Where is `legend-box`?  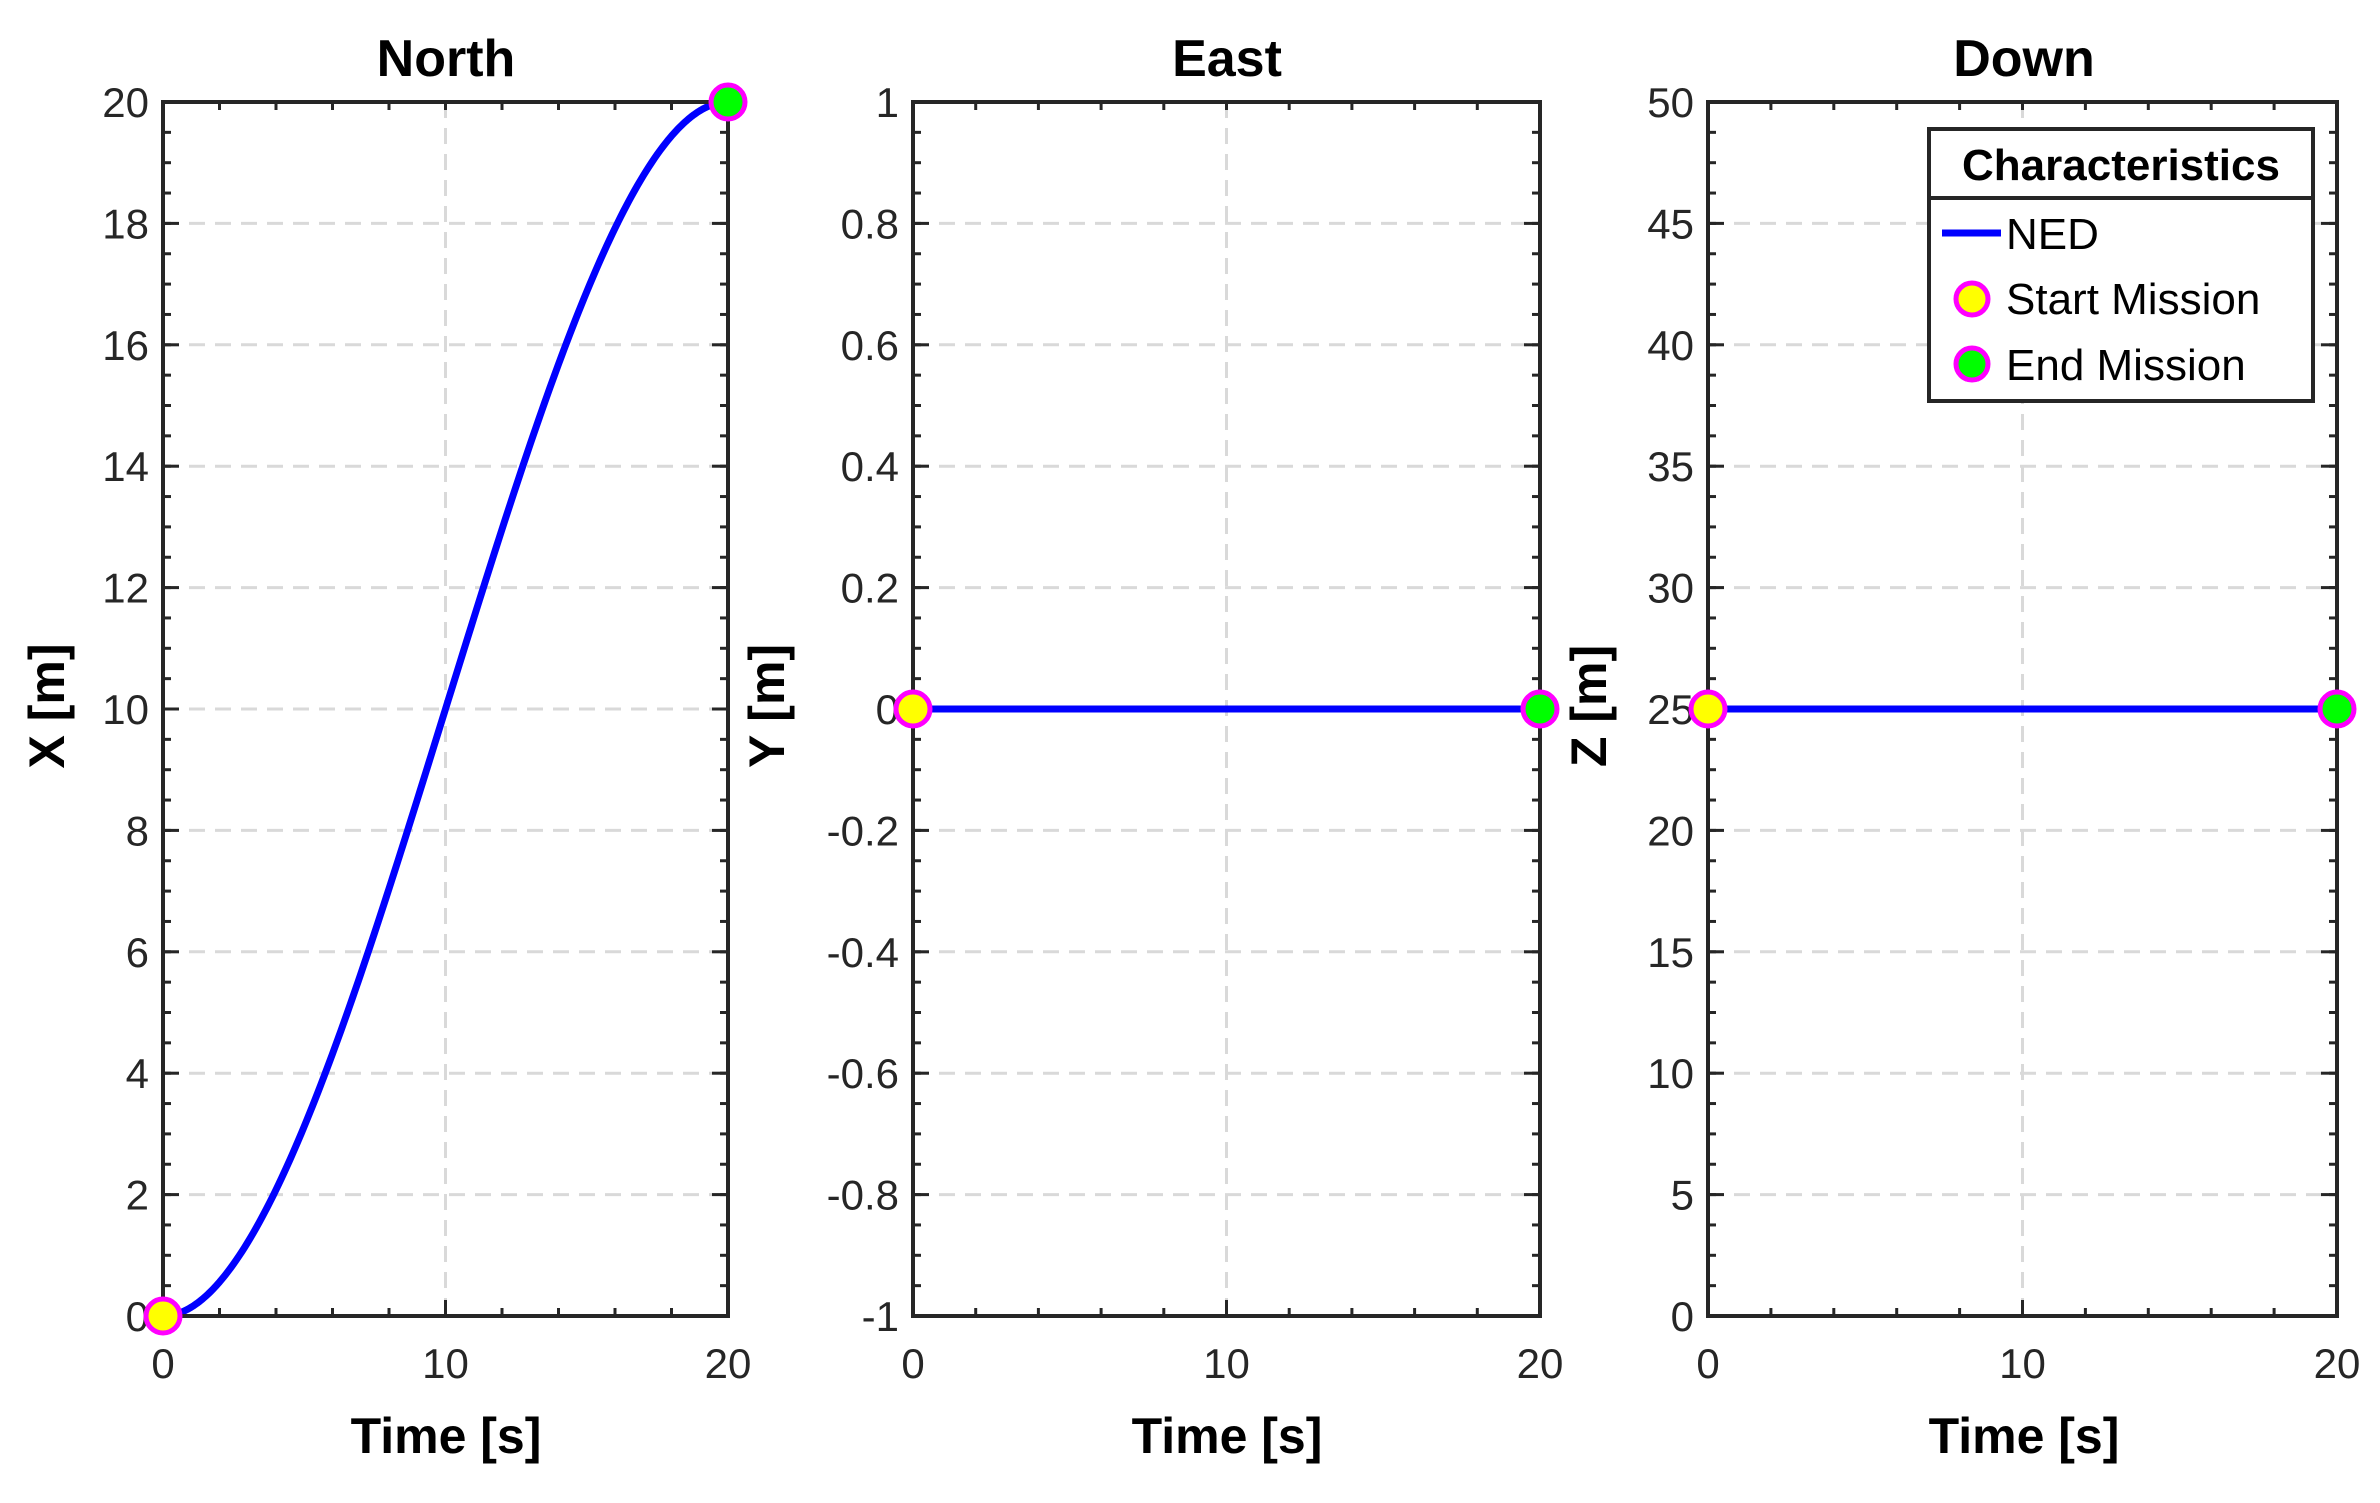
legend-box is located at coordinates (2121, 265).